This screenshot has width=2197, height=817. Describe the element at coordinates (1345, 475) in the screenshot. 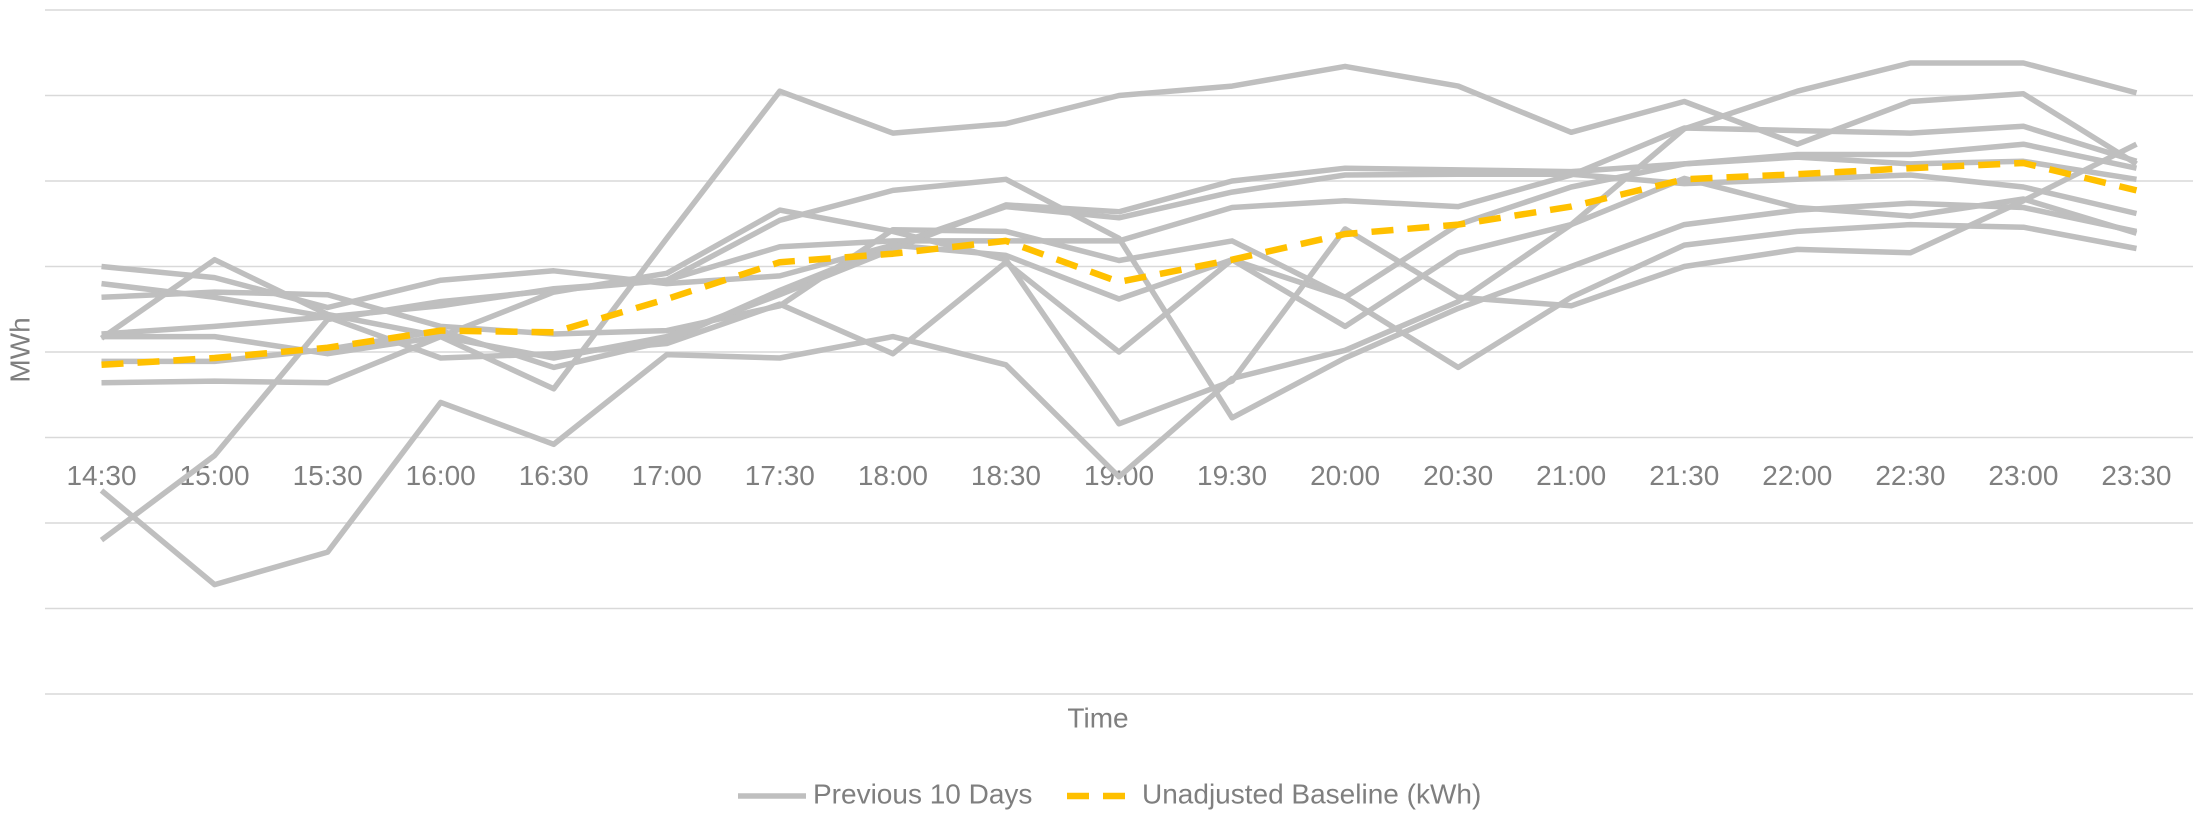

I see `x-tick-label: 20:00` at that location.